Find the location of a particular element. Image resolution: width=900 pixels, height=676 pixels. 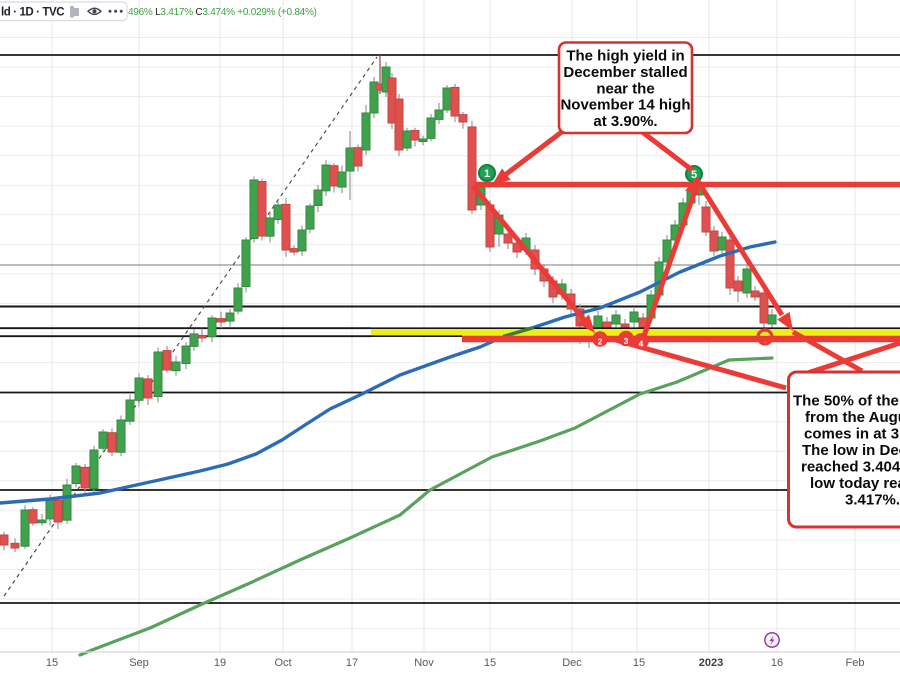

svg-text: low today reached is located at coordinates (855, 483).